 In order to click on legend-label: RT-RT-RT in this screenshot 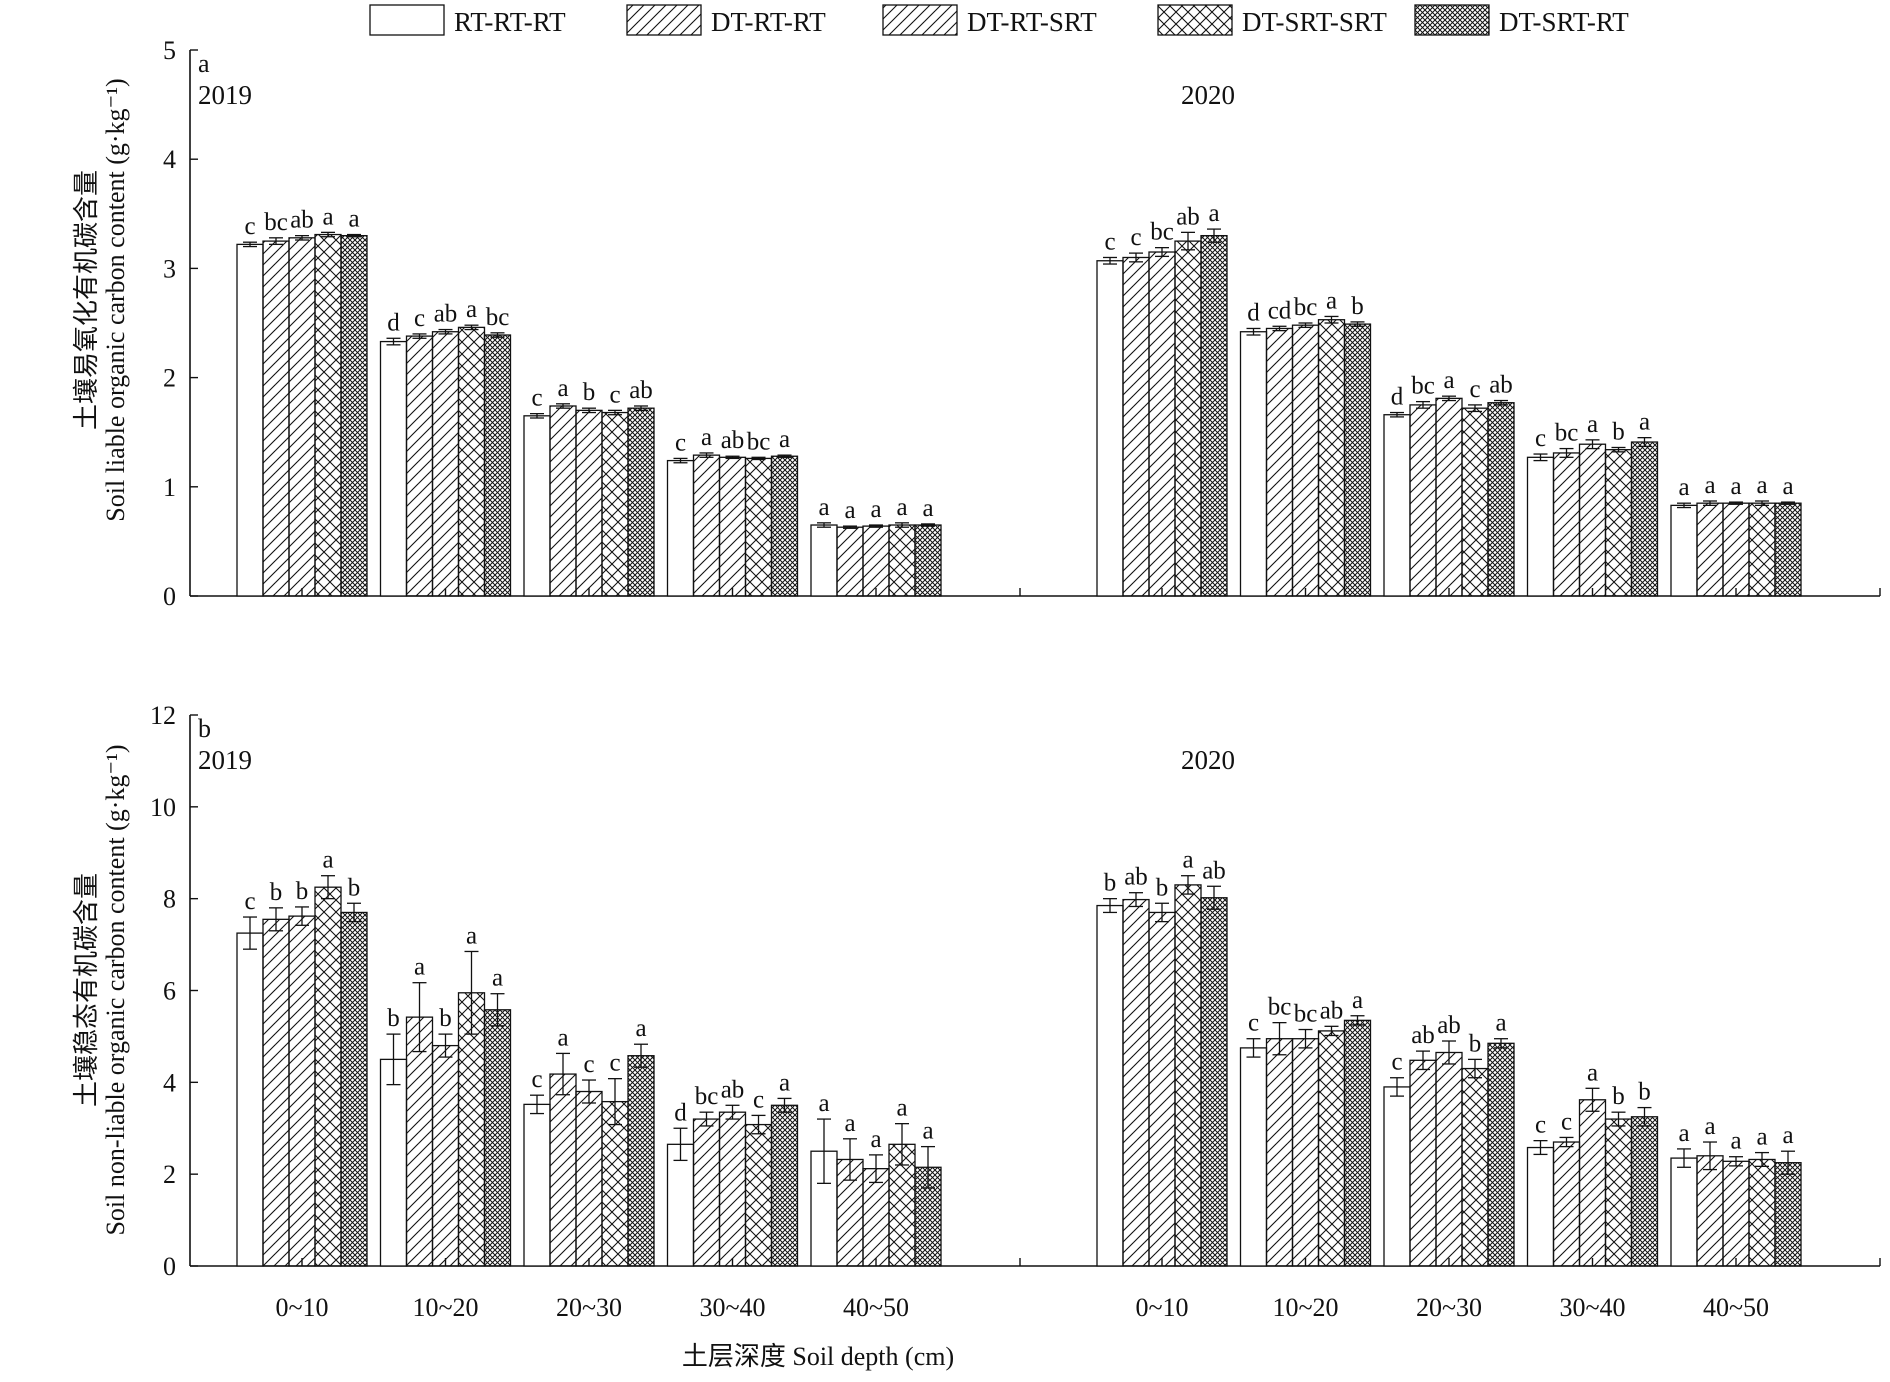, I will do `click(510, 22)`.